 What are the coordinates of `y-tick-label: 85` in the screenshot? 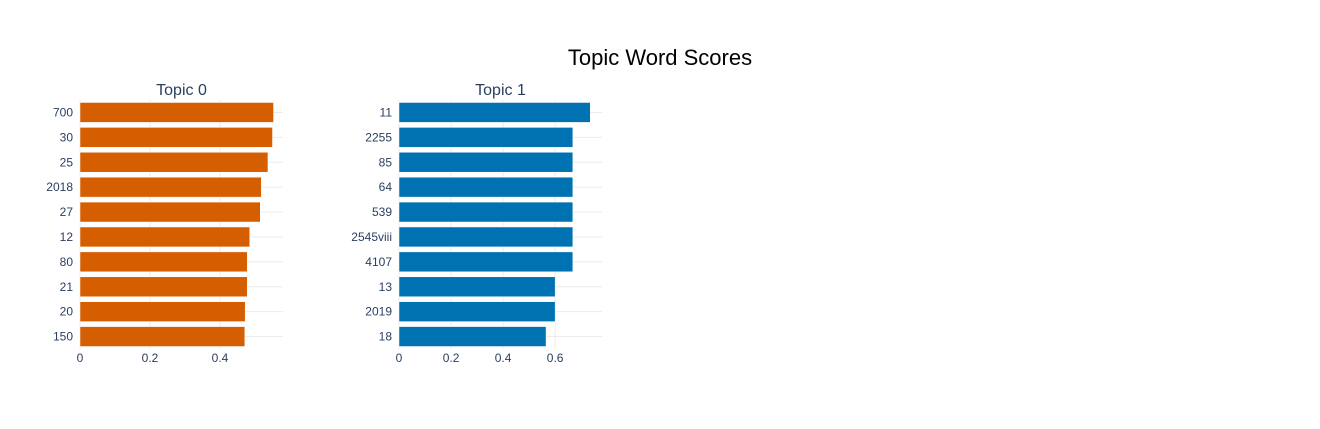 It's located at (386, 162).